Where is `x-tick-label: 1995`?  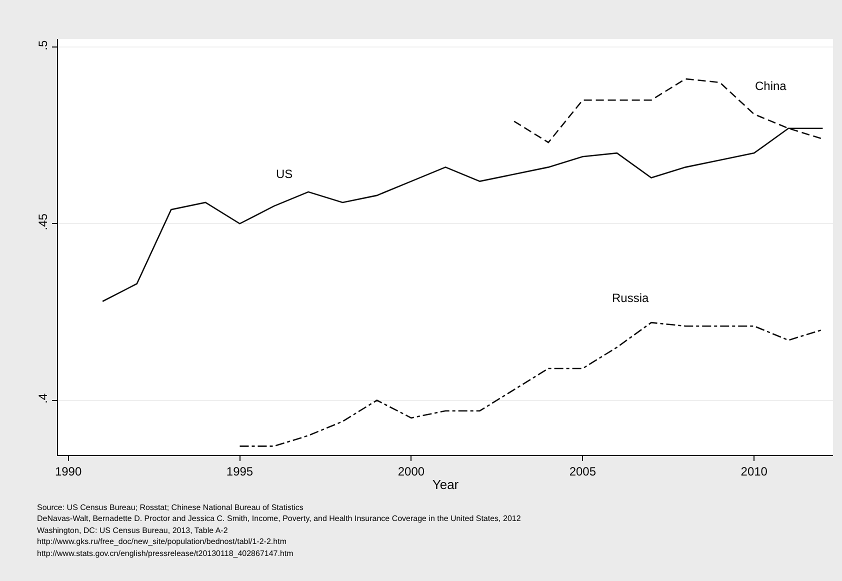 x-tick-label: 1995 is located at coordinates (240, 471).